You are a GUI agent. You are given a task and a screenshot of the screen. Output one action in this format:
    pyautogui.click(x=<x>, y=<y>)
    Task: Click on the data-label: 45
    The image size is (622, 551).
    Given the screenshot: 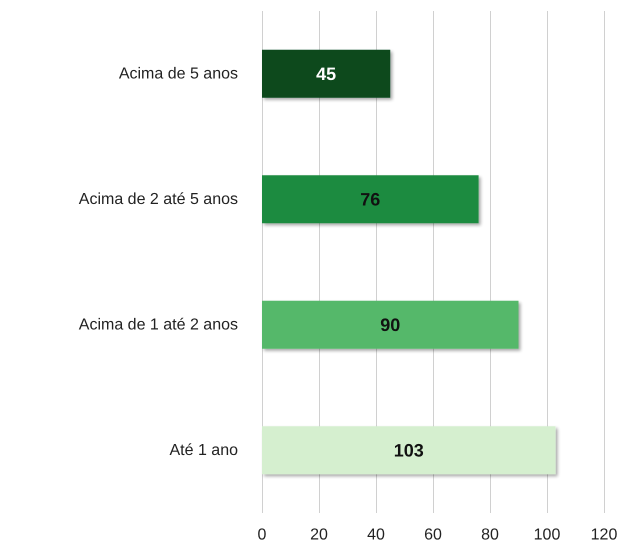 What is the action you would take?
    pyautogui.click(x=326, y=74)
    